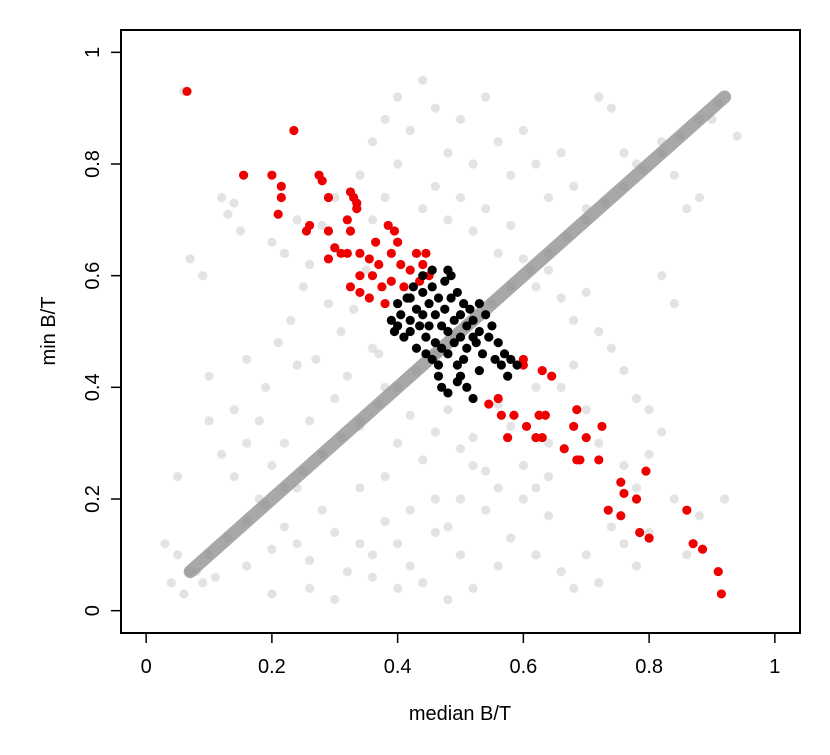 This screenshot has width=830, height=755. Describe the element at coordinates (774, 667) in the screenshot. I see `x-tick-label: 1` at that location.